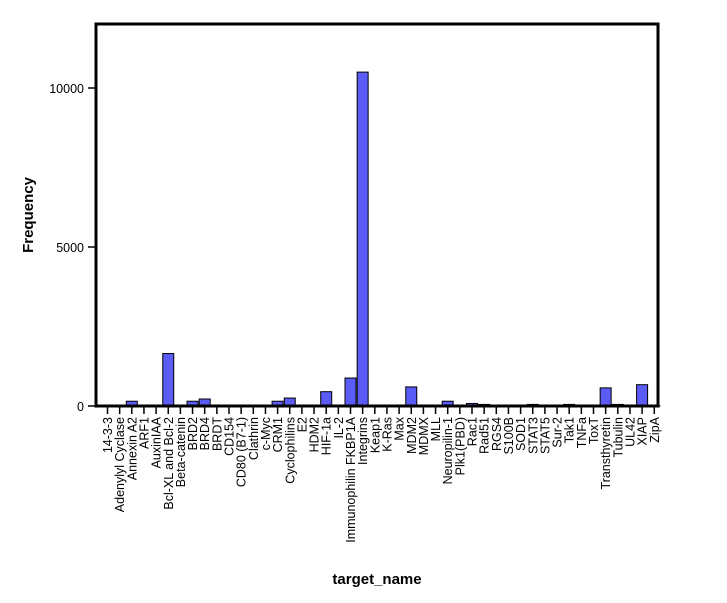  I want to click on x-tick-label: XIAP, so click(643, 431).